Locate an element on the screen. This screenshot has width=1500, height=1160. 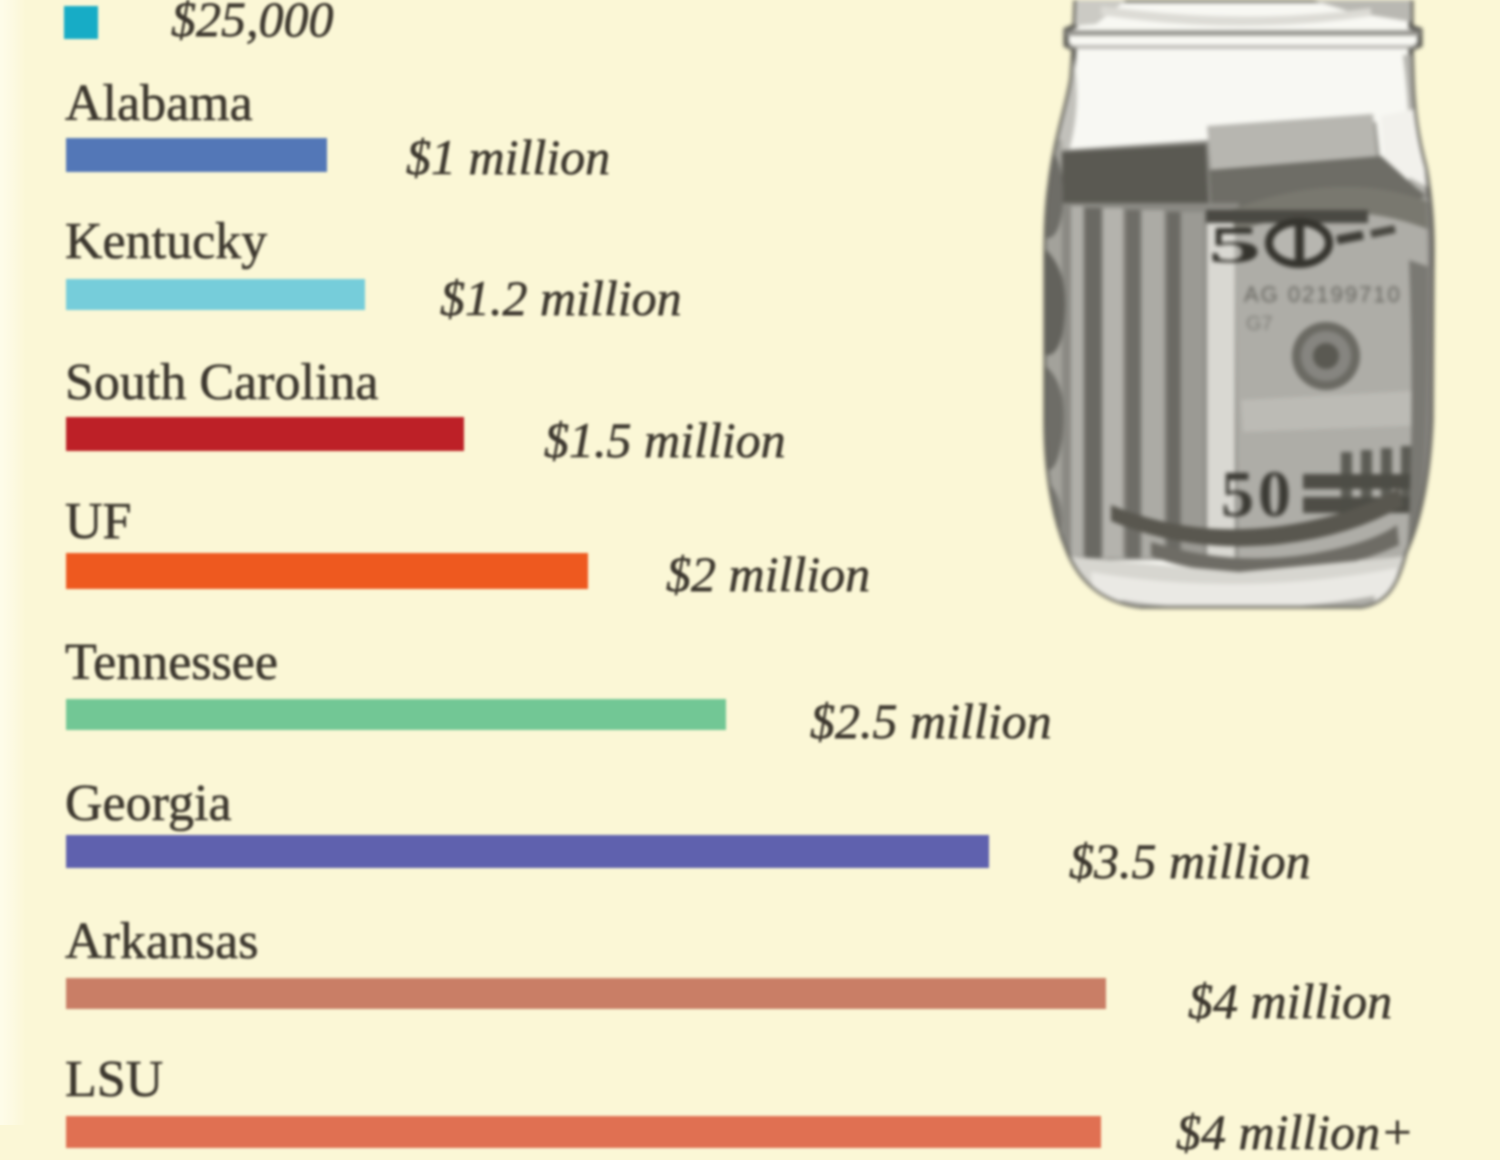
svg-text: 50 is located at coordinates (1258, 494).